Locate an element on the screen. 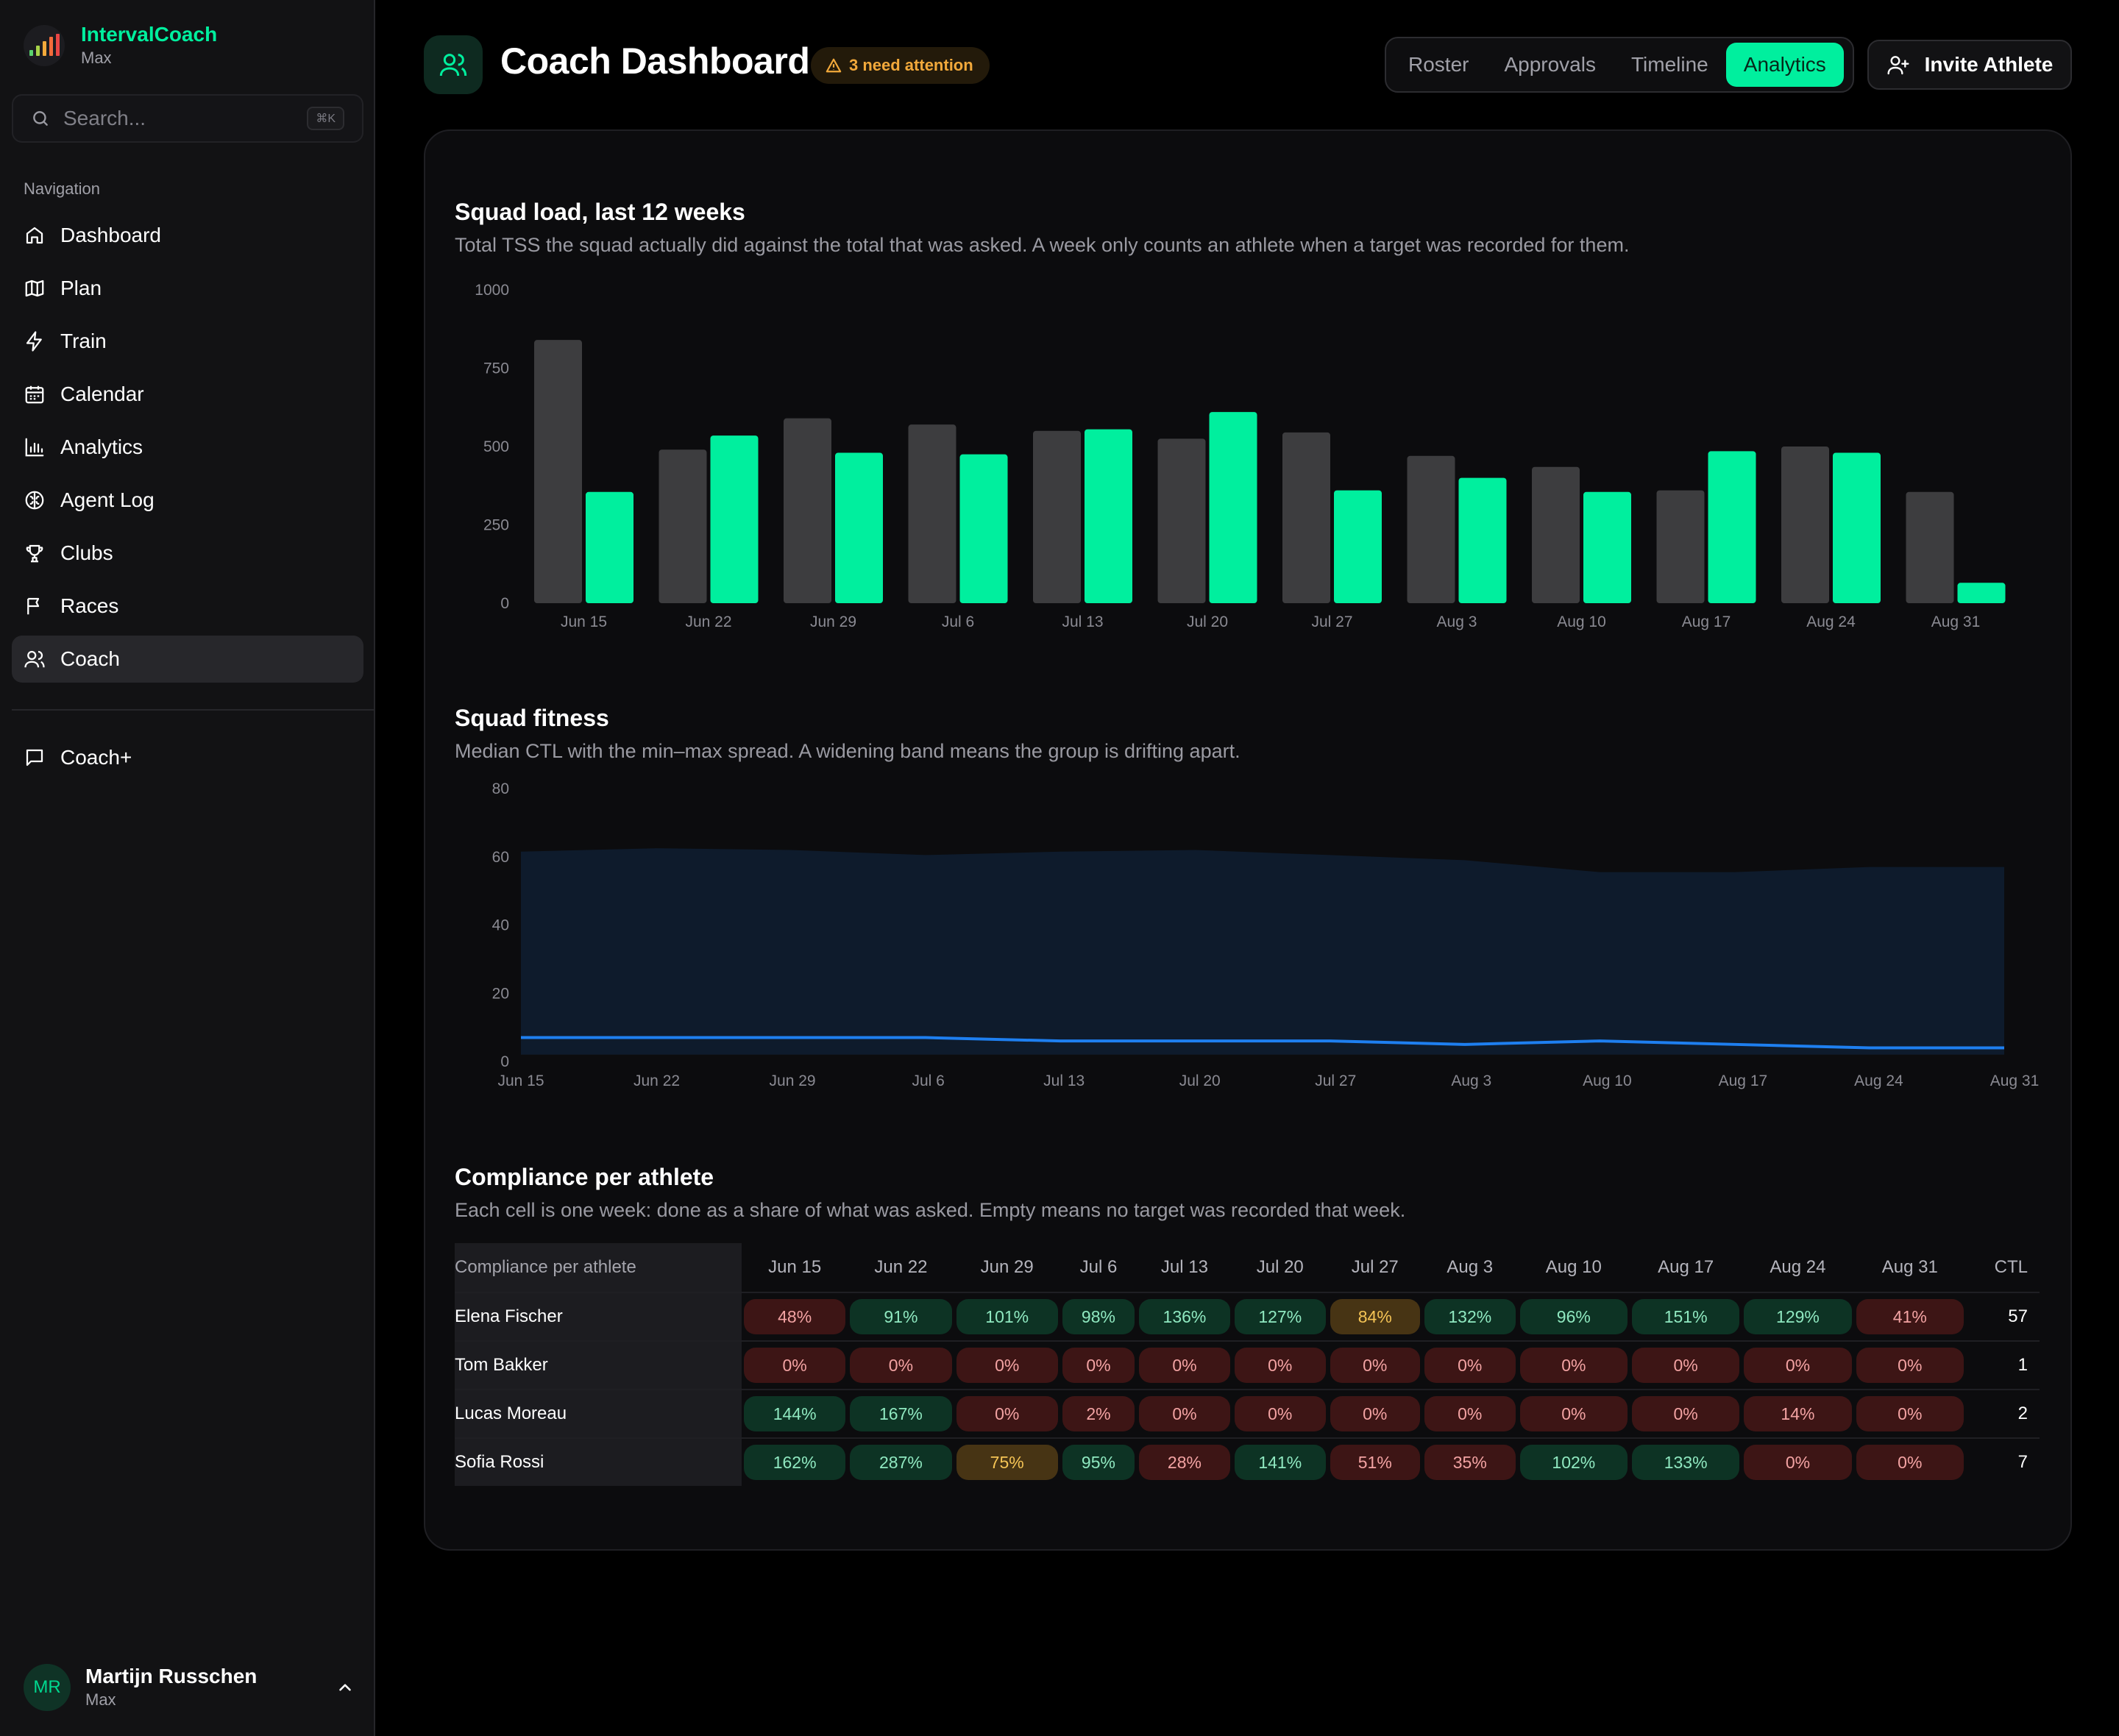 The width and height of the screenshot is (2119, 1736). compliance-cell: 41% is located at coordinates (1910, 1316).